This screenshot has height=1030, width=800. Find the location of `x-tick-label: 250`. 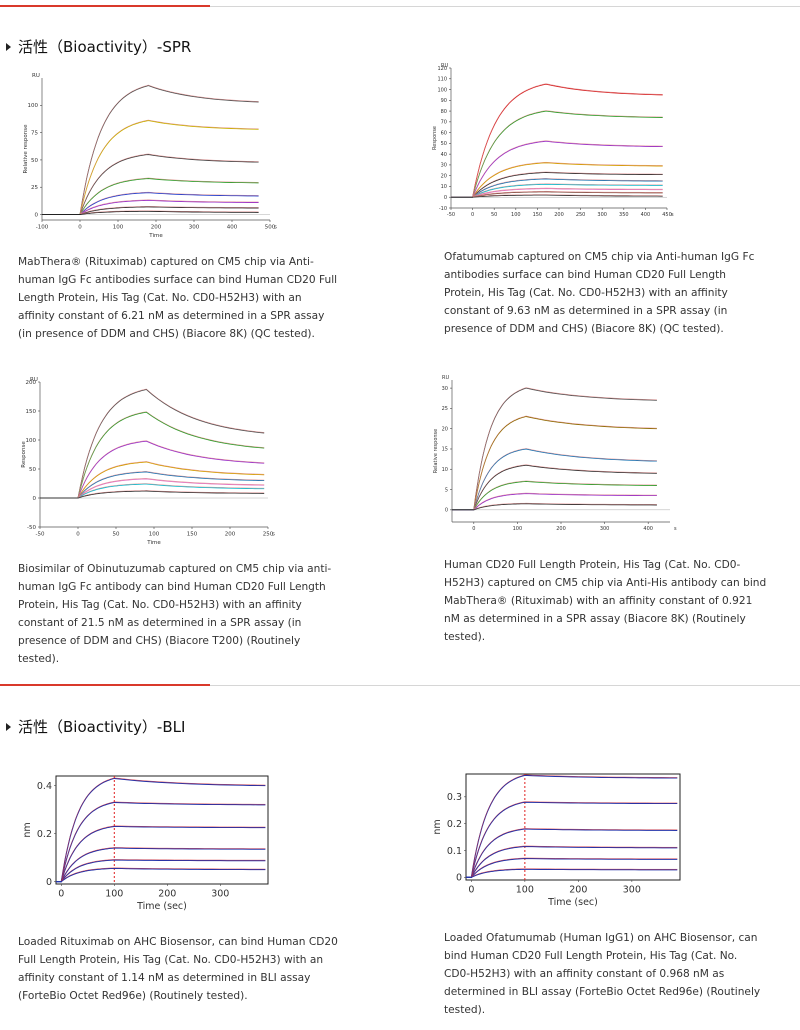

x-tick-label: 250 is located at coordinates (268, 535).